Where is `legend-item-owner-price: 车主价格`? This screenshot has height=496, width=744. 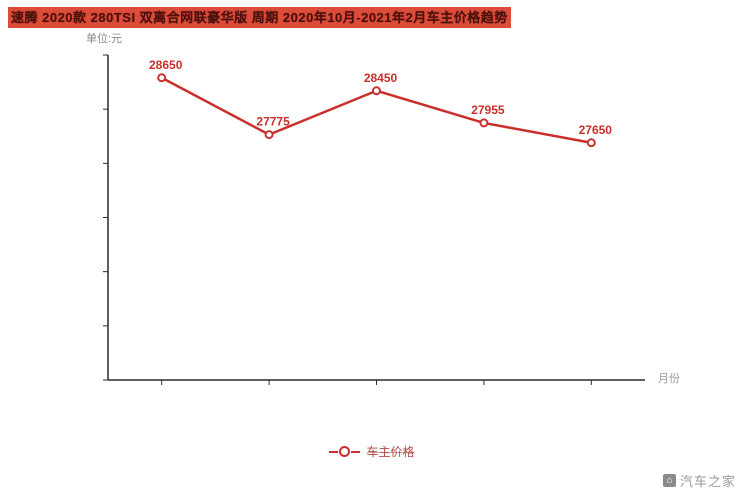 legend-item-owner-price: 车主价格 is located at coordinates (372, 451).